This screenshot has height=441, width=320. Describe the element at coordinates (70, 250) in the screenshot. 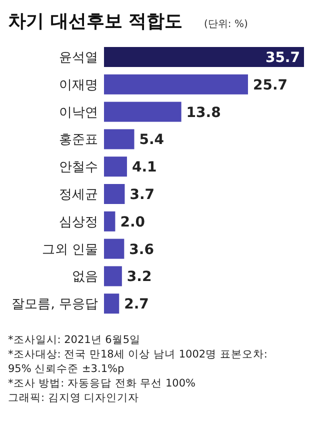

I see `y-tick-label: 그외 인물` at that location.